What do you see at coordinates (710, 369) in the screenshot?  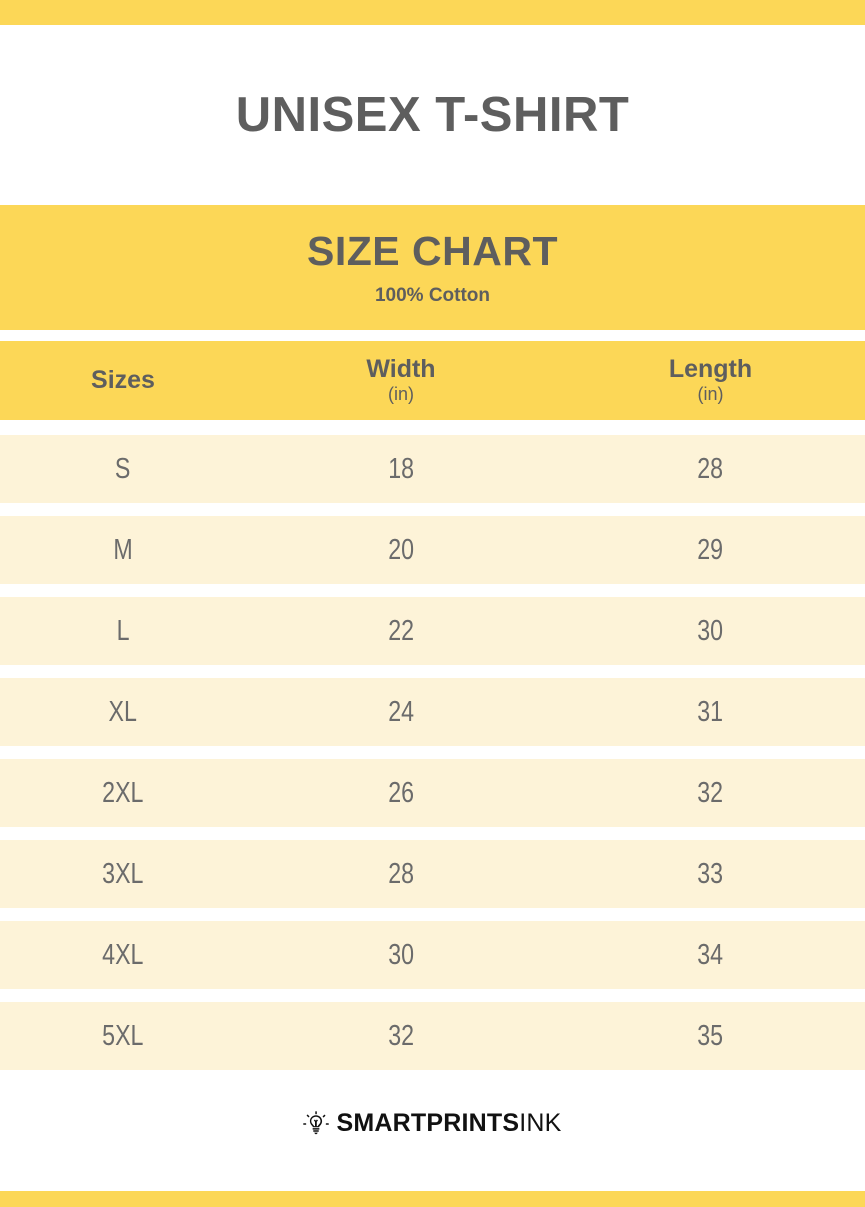 I see `header-label-length: Length` at bounding box center [710, 369].